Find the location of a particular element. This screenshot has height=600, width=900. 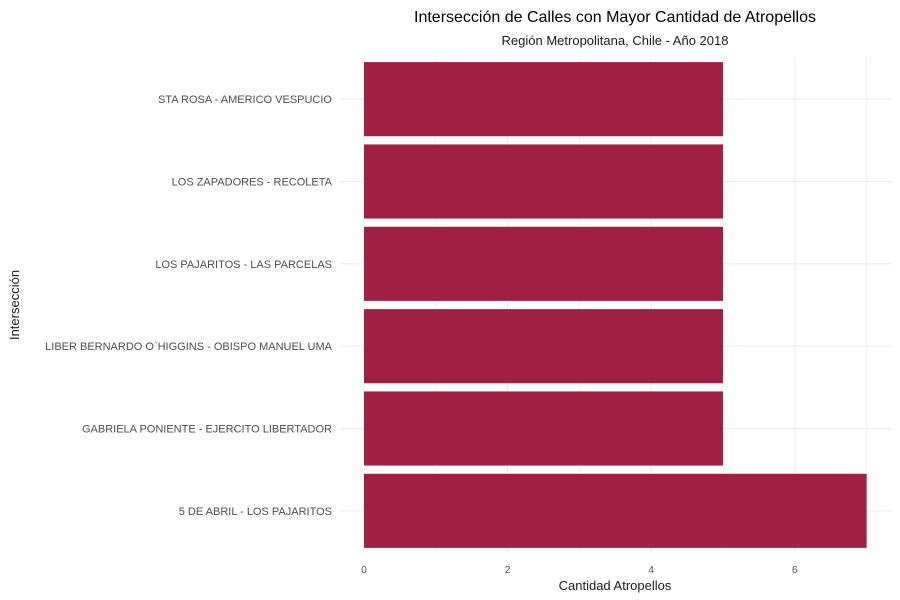

x-tick-label: 0 is located at coordinates (364, 570).